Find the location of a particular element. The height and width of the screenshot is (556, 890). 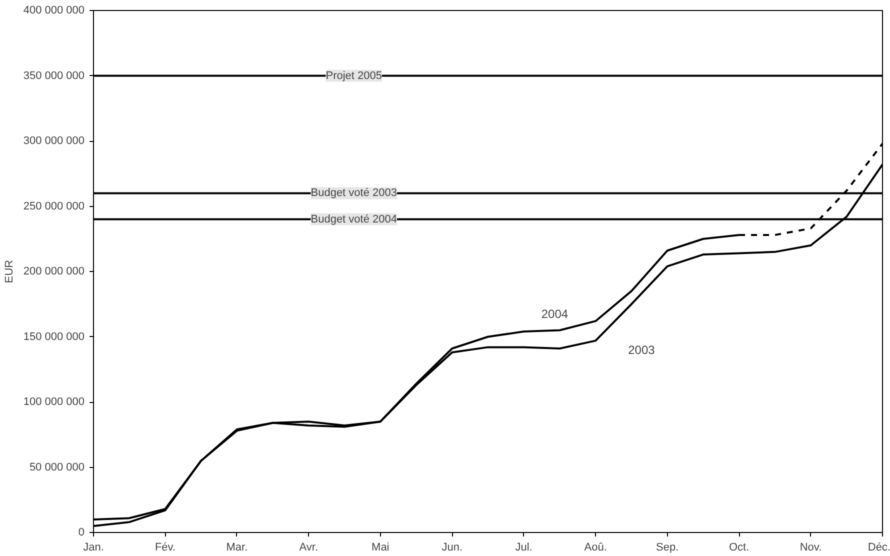

y-tick-label: 150 000 000 is located at coordinates (53, 336).